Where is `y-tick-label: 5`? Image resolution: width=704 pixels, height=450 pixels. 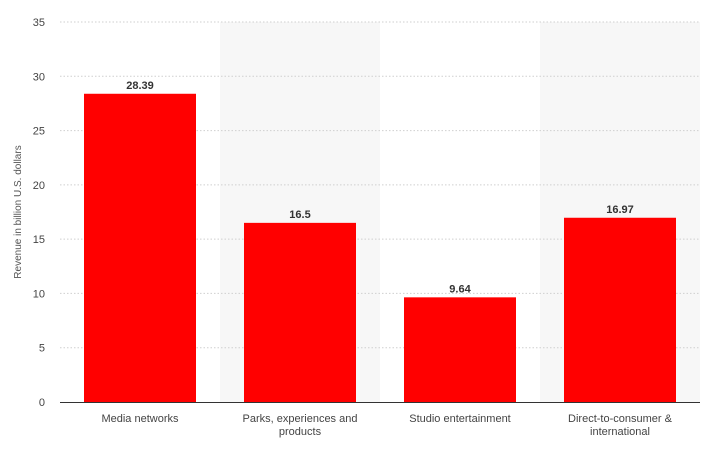
y-tick-label: 5 is located at coordinates (42, 349).